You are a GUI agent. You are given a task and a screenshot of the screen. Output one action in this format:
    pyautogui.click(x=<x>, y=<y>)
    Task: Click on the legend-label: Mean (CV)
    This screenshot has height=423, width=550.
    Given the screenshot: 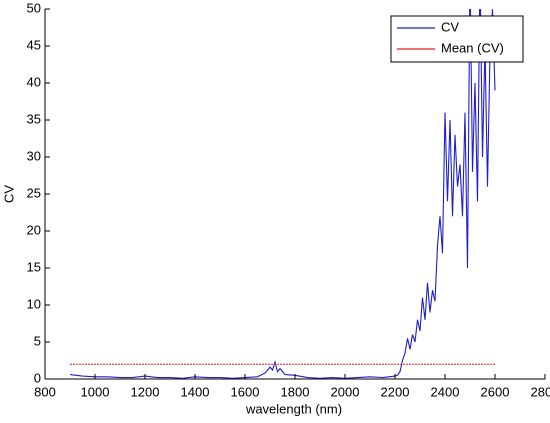 What is the action you would take?
    pyautogui.click(x=472, y=47)
    